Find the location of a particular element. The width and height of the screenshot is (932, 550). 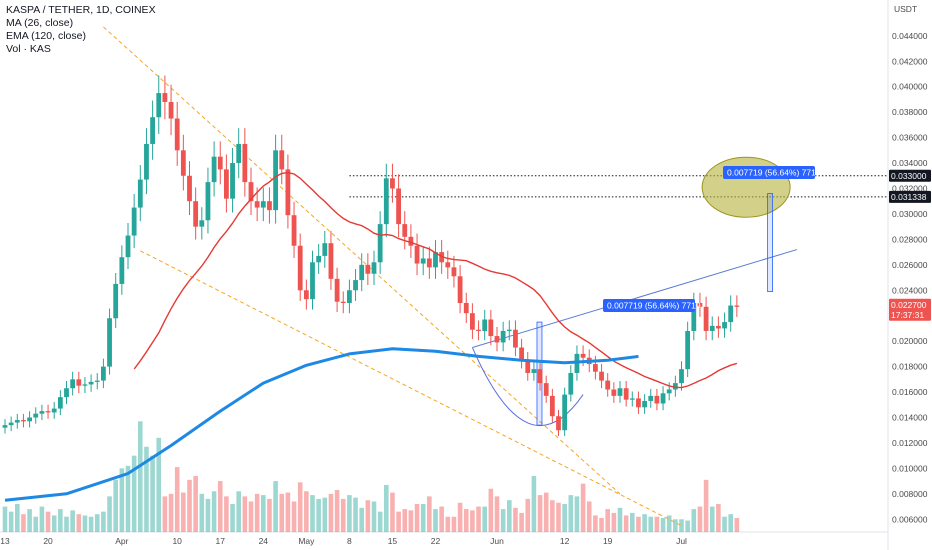

y-tick-label: 0.026000 is located at coordinates (910, 265).